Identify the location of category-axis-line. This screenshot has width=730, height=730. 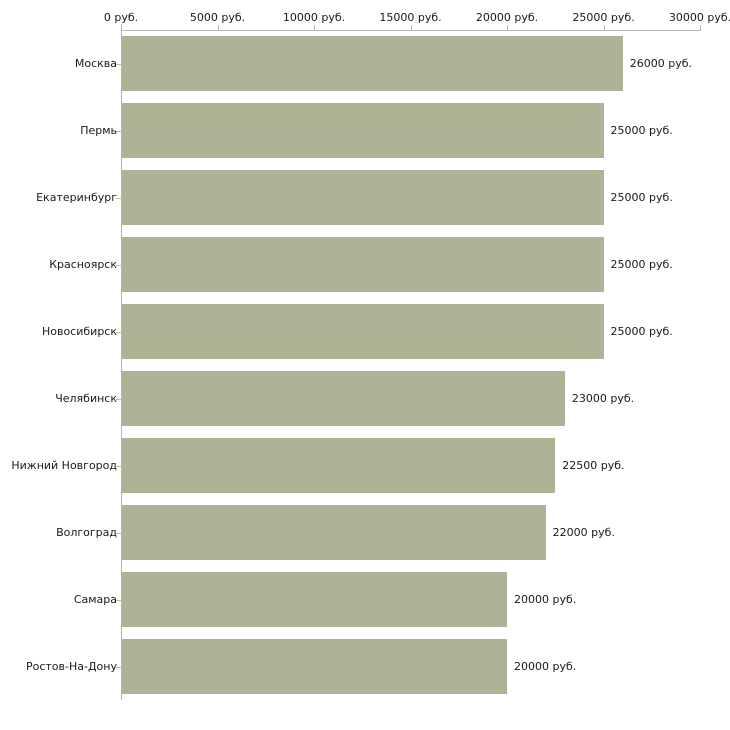
(121, 362).